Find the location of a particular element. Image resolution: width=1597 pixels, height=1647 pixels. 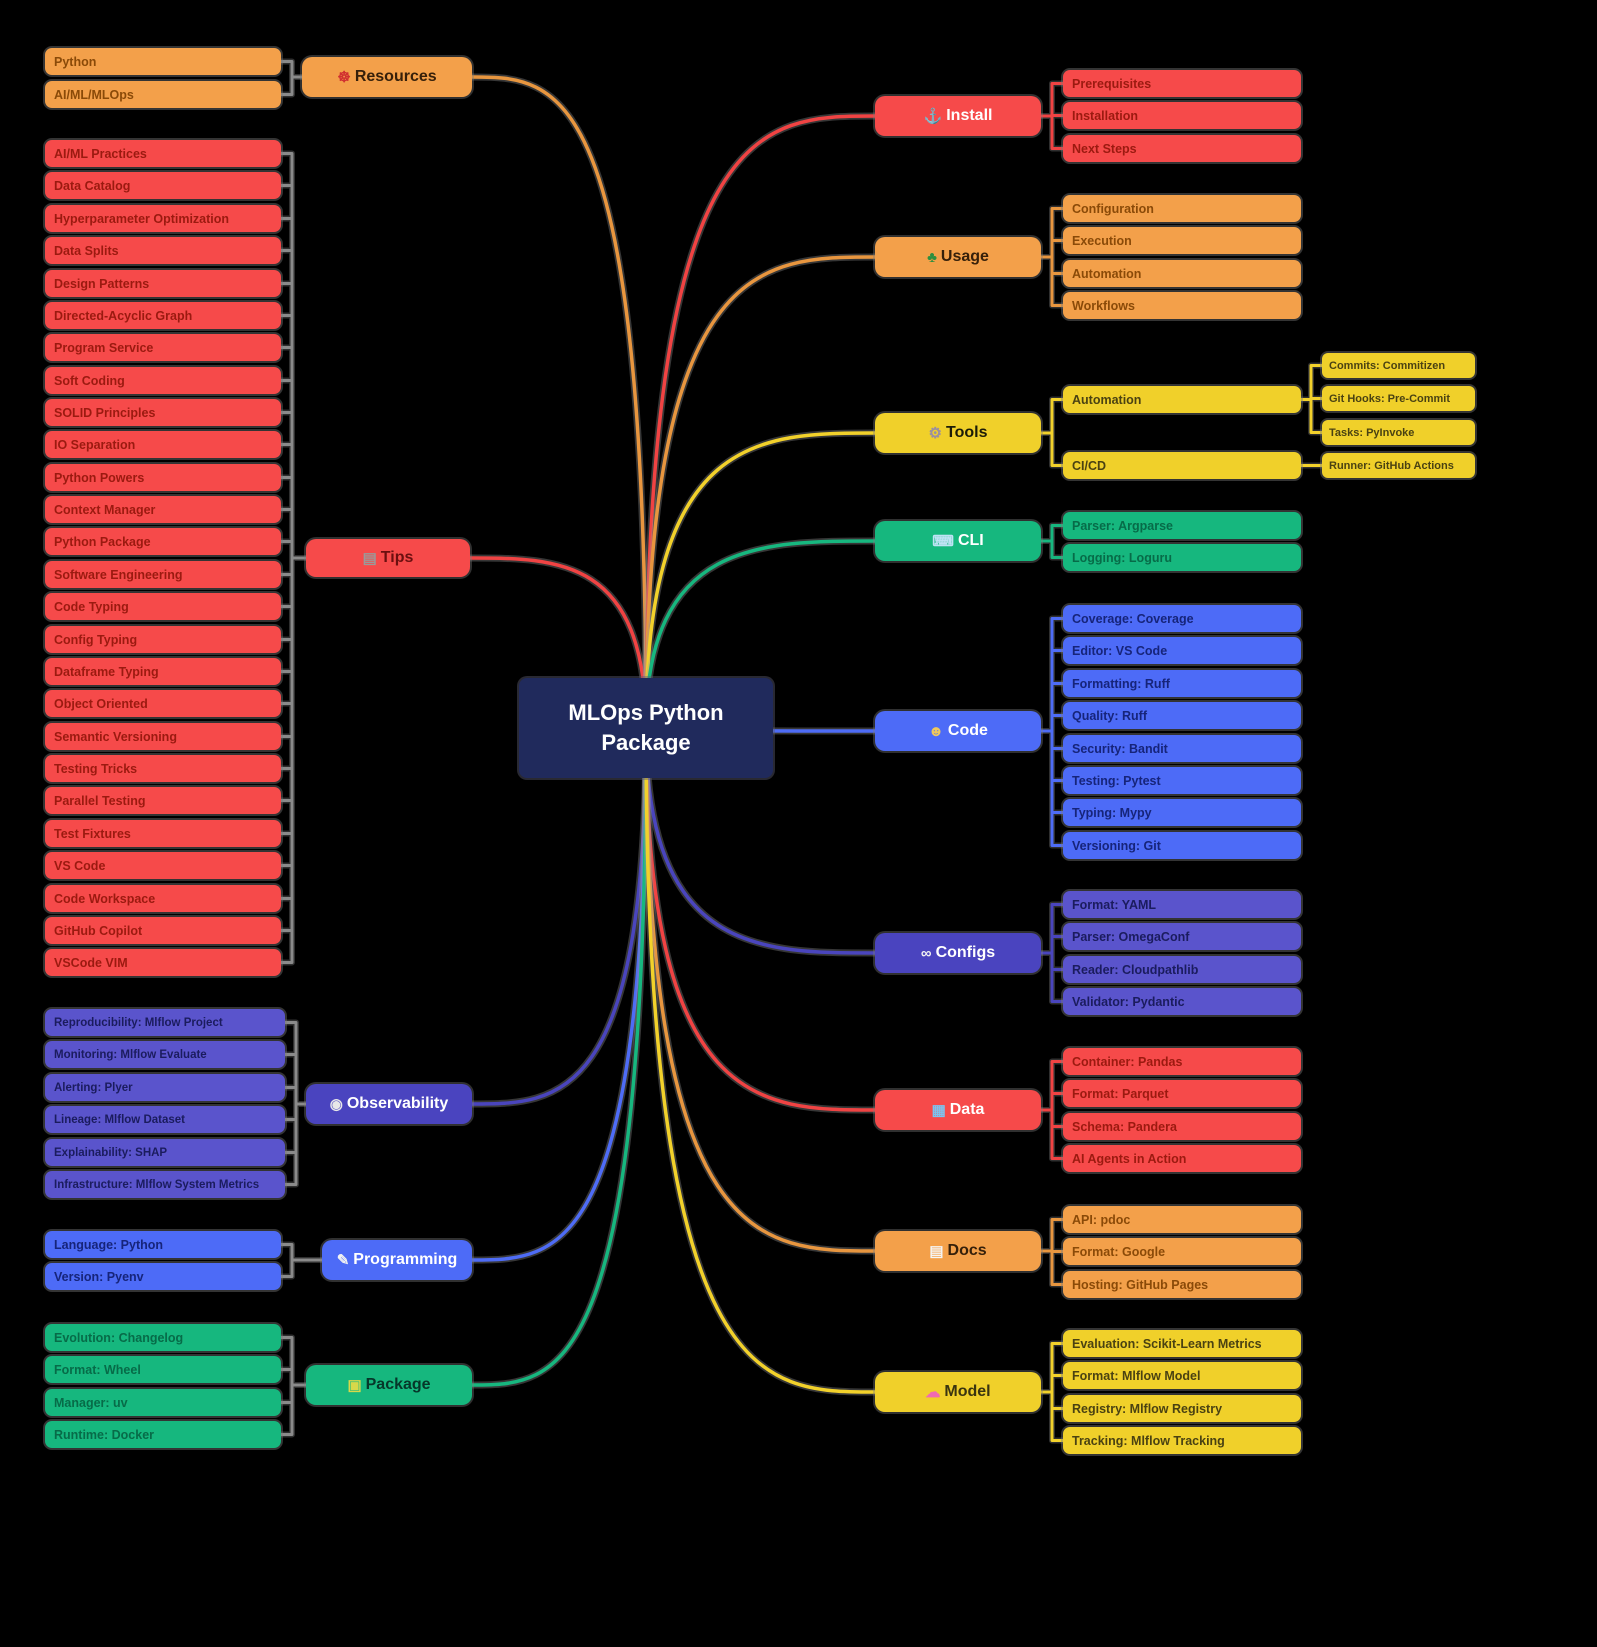

model-item: Tracking: Mlflow Tracking is located at coordinates (1182, 1440).